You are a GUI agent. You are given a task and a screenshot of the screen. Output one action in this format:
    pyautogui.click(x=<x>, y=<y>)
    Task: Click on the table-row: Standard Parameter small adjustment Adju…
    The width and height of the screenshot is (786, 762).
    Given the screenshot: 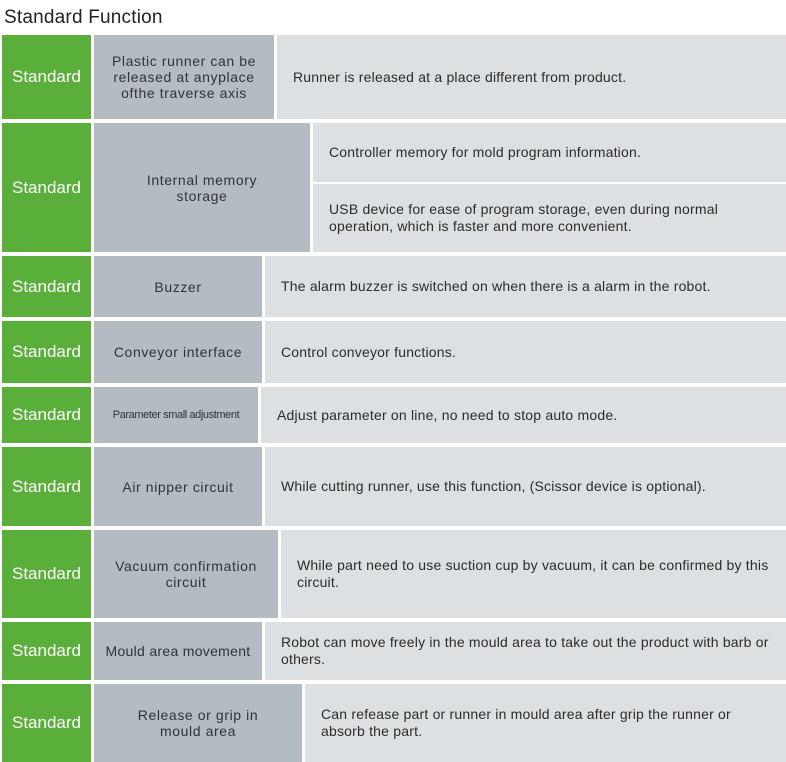 What is the action you would take?
    pyautogui.click(x=394, y=417)
    